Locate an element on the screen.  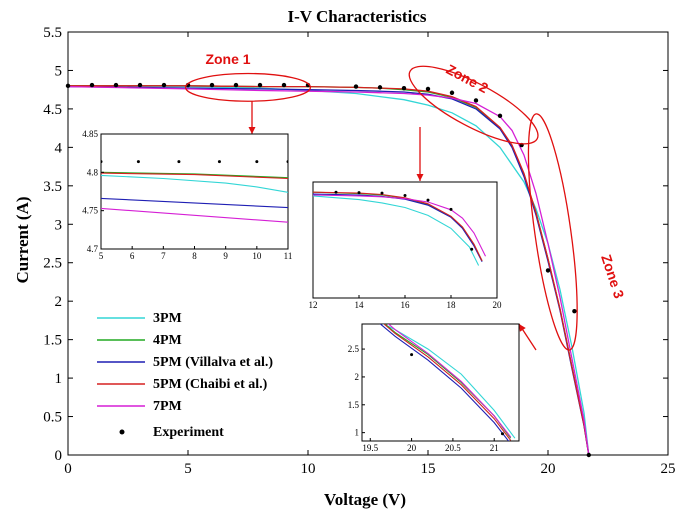
inset-x-tick-label: 20.5 is located at coordinates (453, 448).